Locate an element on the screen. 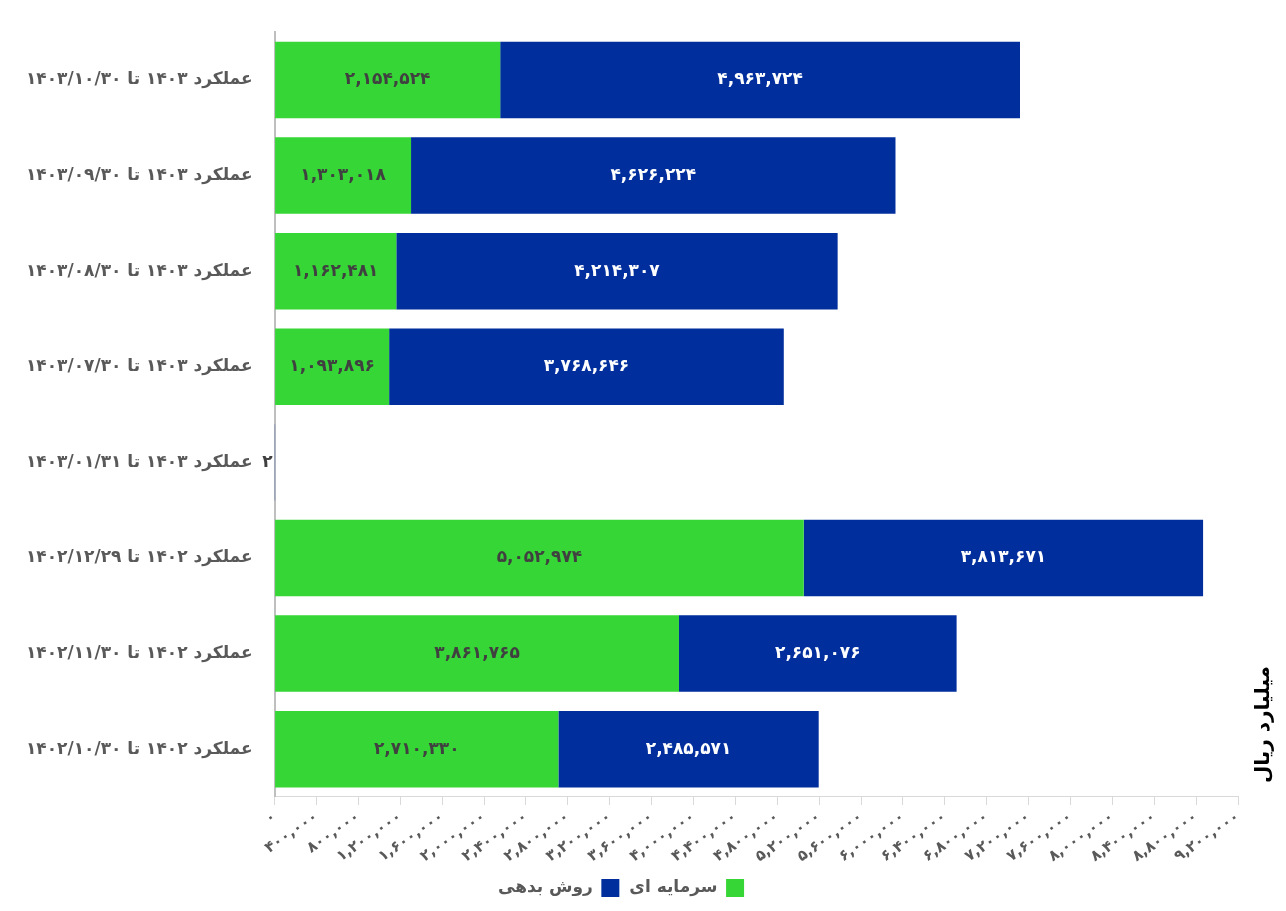 The image size is (1286, 911). y-tick-label: عملکرد ۱۴۰۳ تا ۱۴۰۳/۰۷/۳۰ is located at coordinates (139, 366).